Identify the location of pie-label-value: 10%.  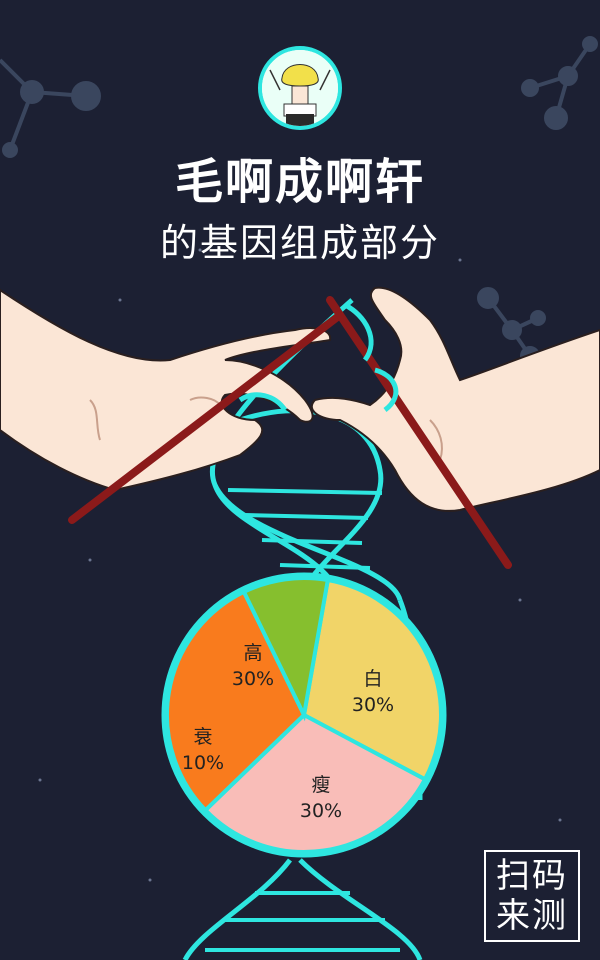
(203, 763).